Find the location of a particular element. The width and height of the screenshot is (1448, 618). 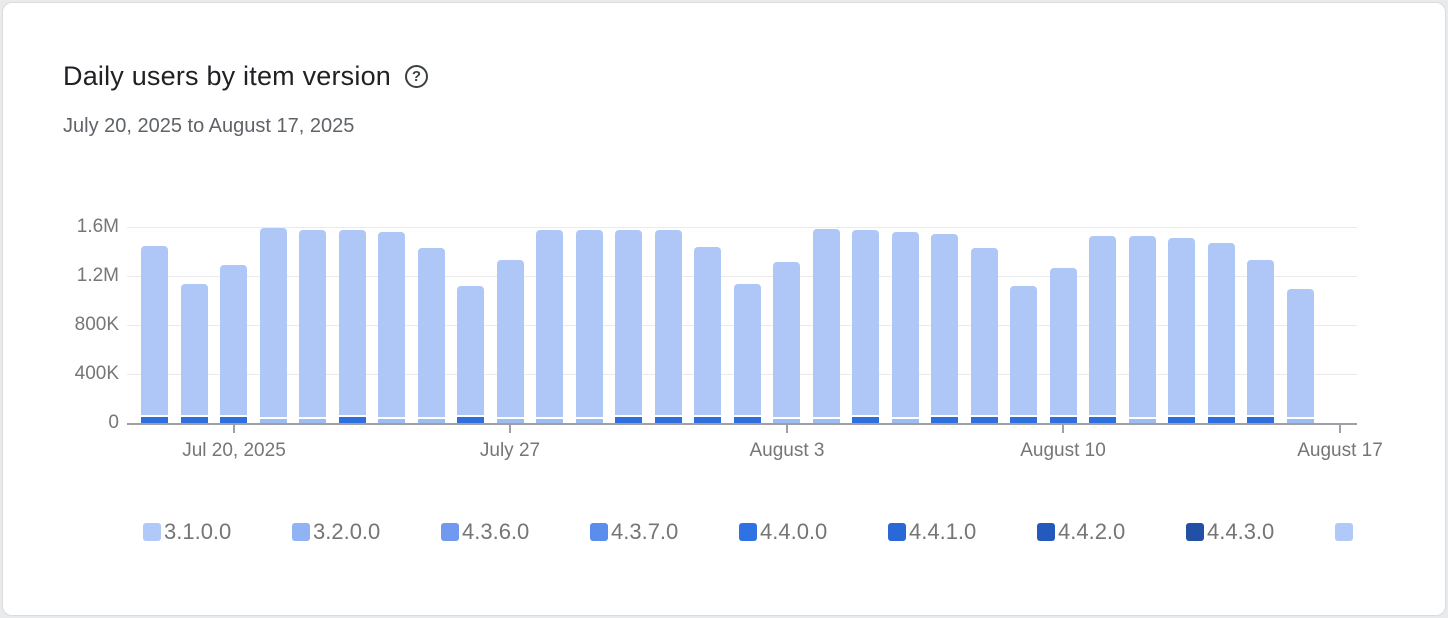

legend-item-3.2.0.0: 3.2.0.0 is located at coordinates (366, 532).